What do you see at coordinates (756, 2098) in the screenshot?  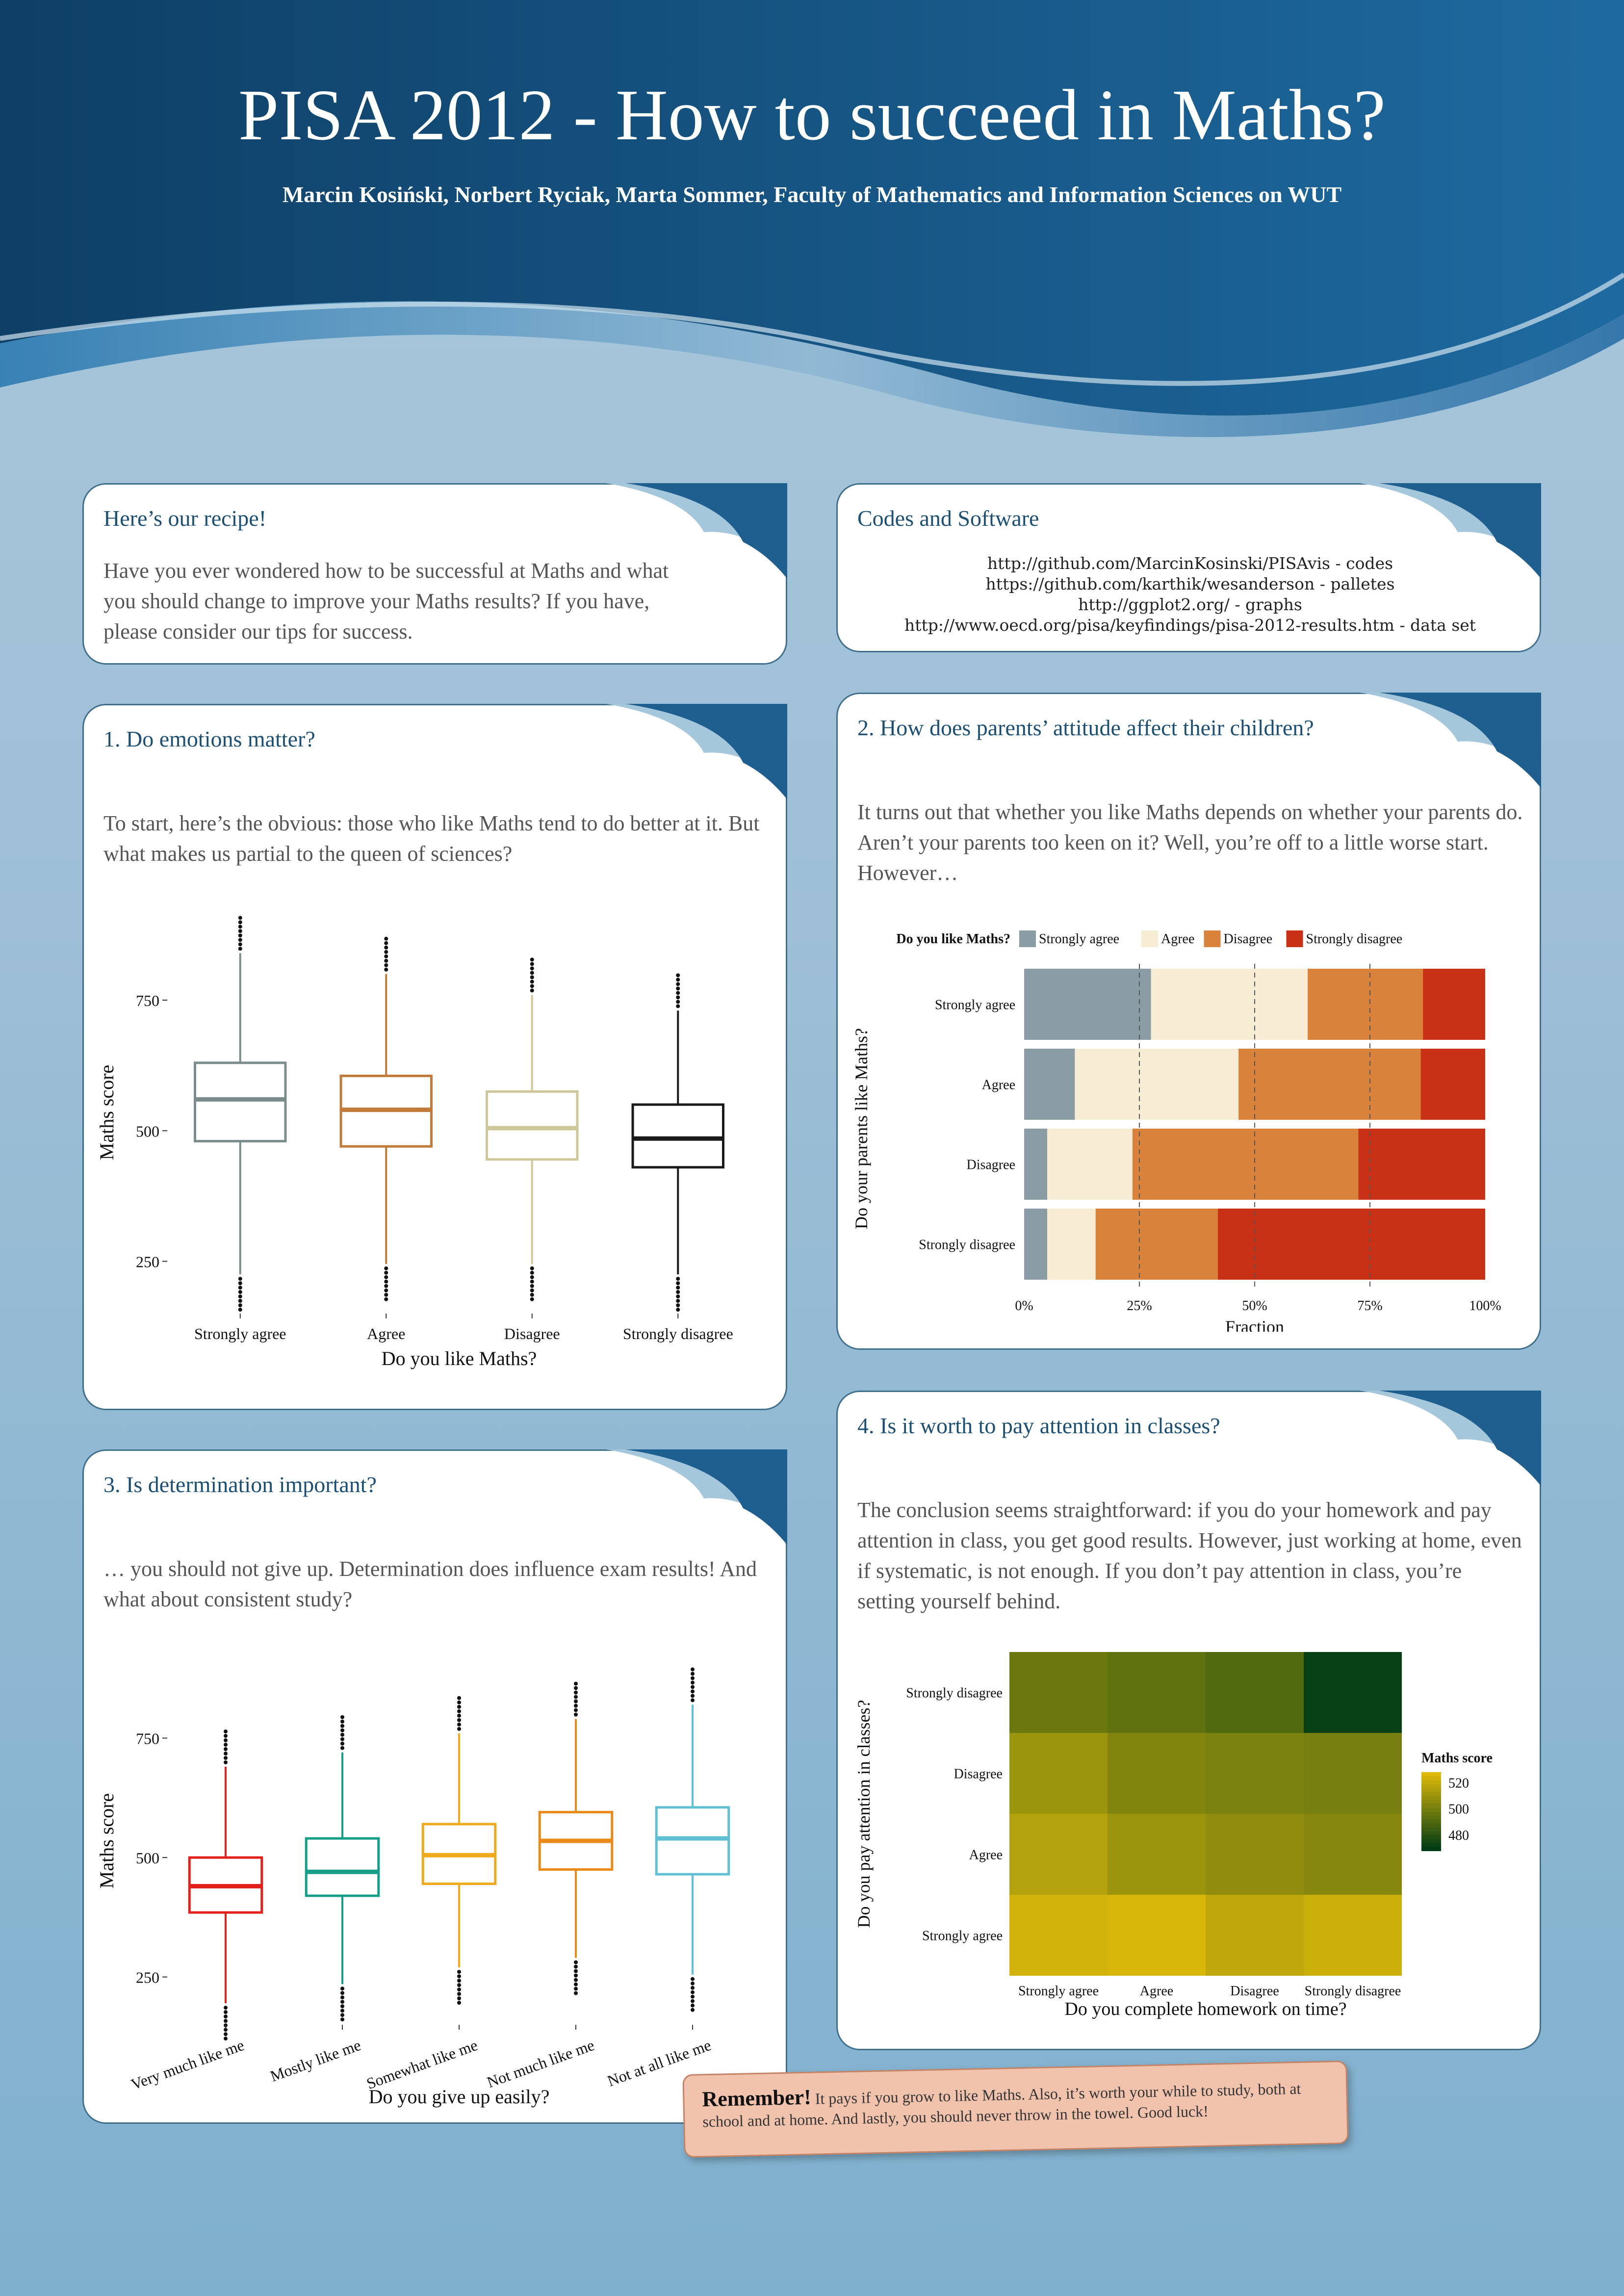 I see `remember-label: Remember!` at bounding box center [756, 2098].